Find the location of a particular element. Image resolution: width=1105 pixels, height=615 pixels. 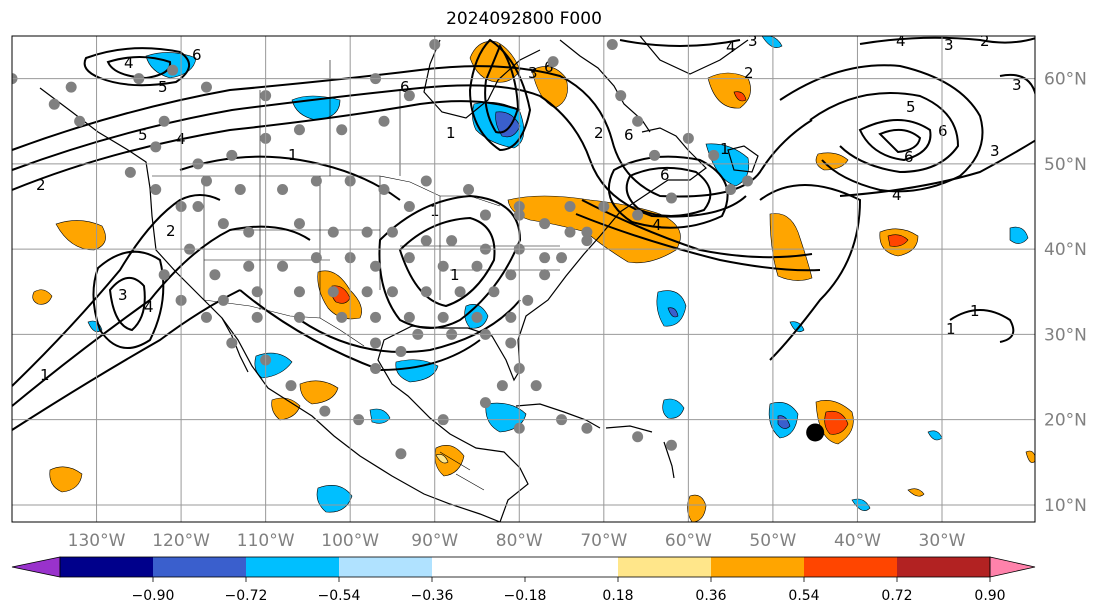

map-title: 2024092800 F000 is located at coordinates (524, 19).